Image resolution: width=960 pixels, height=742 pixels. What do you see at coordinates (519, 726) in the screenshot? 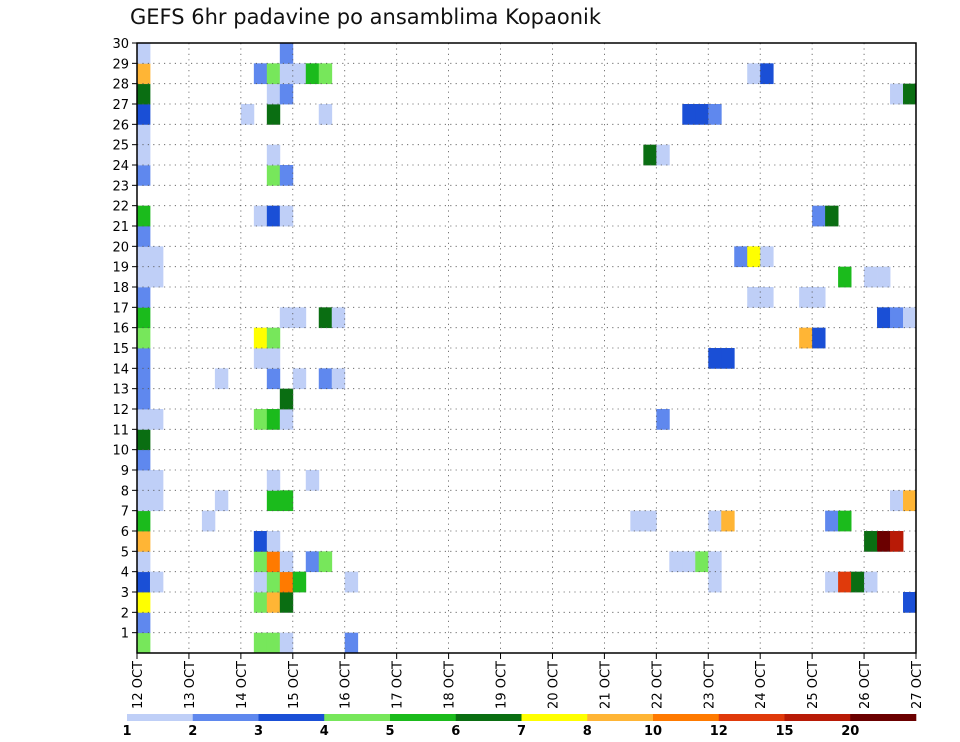
I see `color-legend: 1 2 3 4 5 6 7 8 10 12 15 20` at bounding box center [519, 726].